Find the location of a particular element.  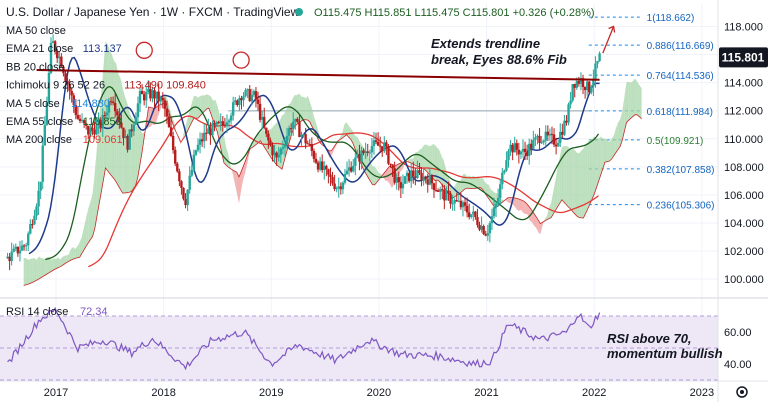

trendline-layer is located at coordinates (326, 53).